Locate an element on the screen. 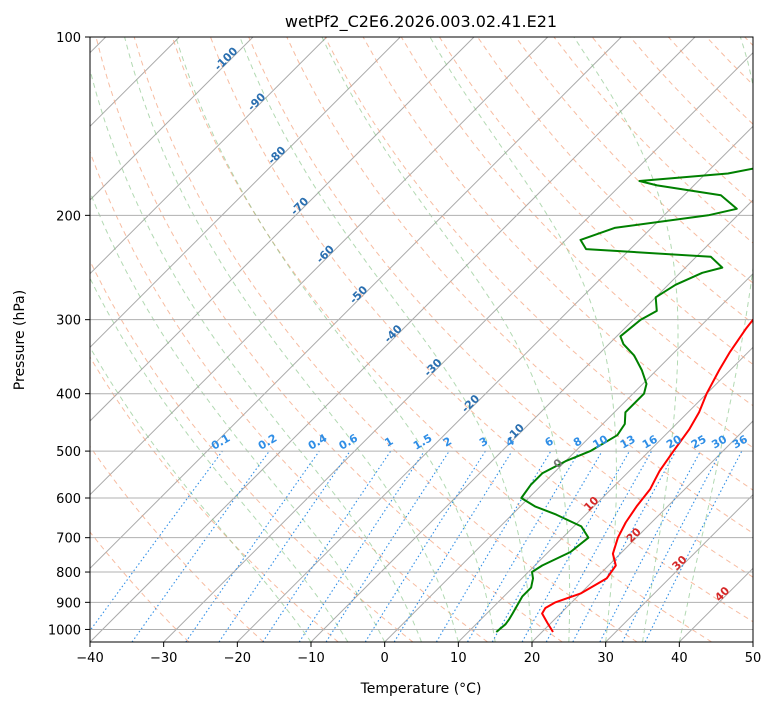 Image resolution: width=775 pixels, height=708 pixels. x-axis: −40 −30 −20 −10 0 10 20 30 40 50 is located at coordinates (418, 654).